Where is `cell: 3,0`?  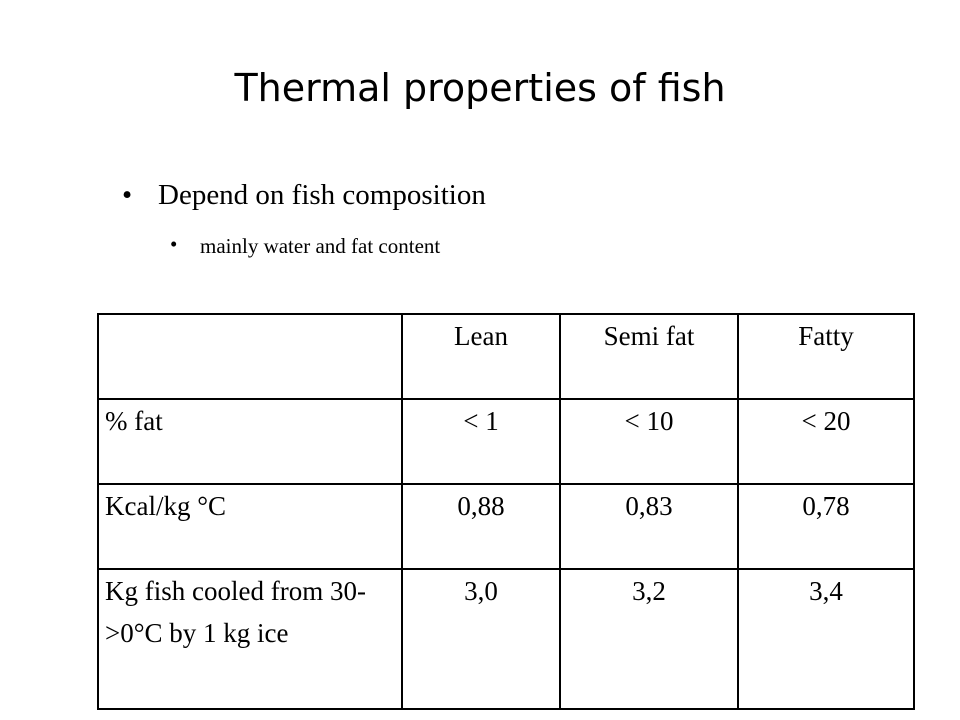
cell: 3,0 is located at coordinates (481, 639).